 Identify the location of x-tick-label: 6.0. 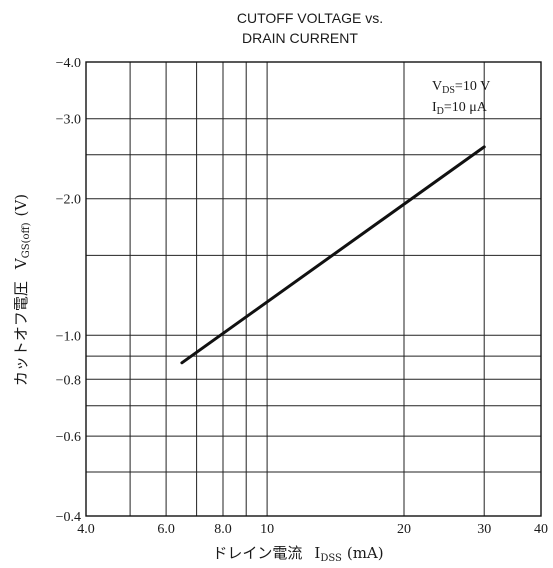
(166, 529).